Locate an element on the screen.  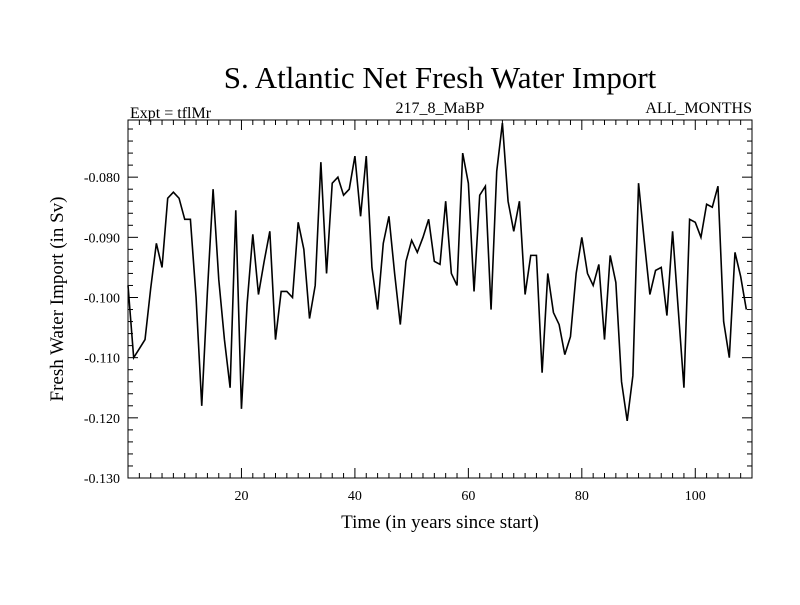
experiment-label: Expt = tflMr is located at coordinates (171, 113).